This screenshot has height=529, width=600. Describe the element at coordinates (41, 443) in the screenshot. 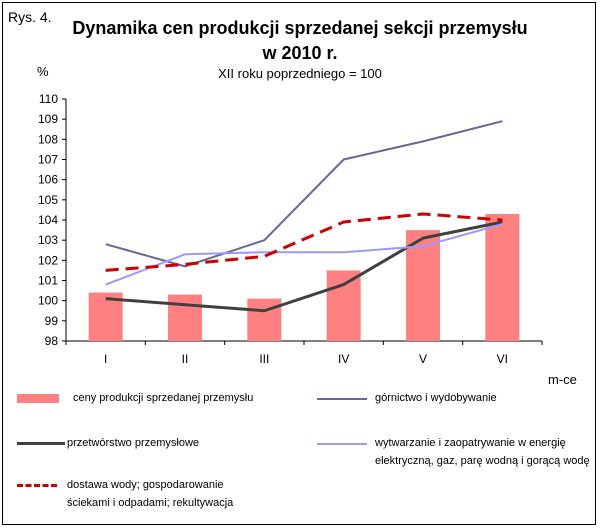

I see `legend-line-manufacturing` at that location.